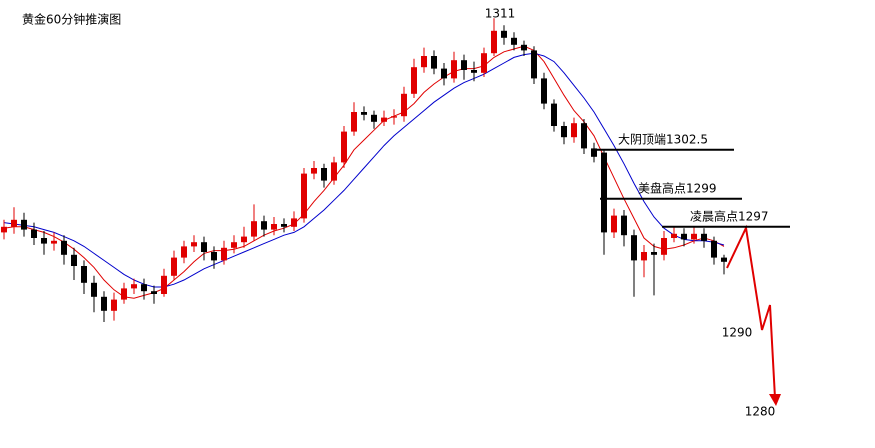 Image resolution: width=875 pixels, height=448 pixels. Describe the element at coordinates (751, 311) in the screenshot. I see `projection-arrow` at that location.